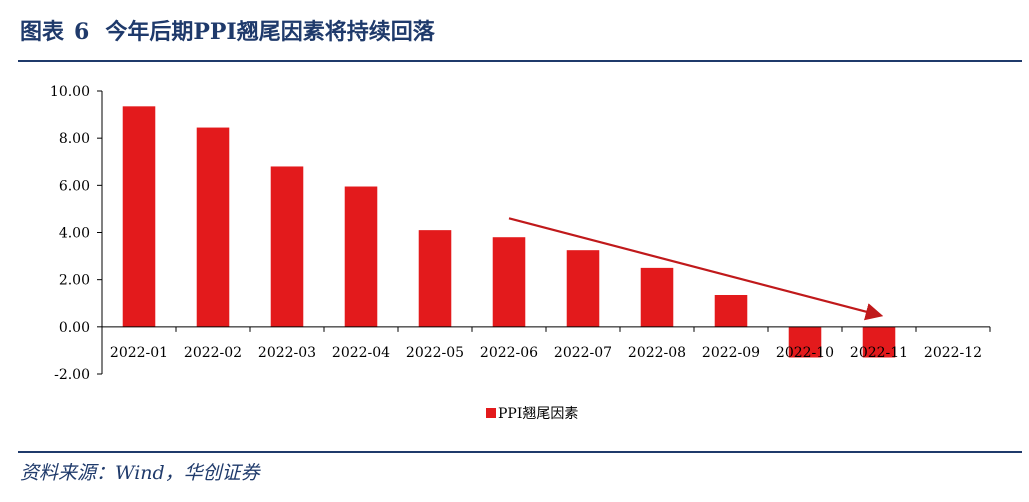 This screenshot has width=1029, height=502. I want to click on y-tick-label: 6.00, so click(74, 186).